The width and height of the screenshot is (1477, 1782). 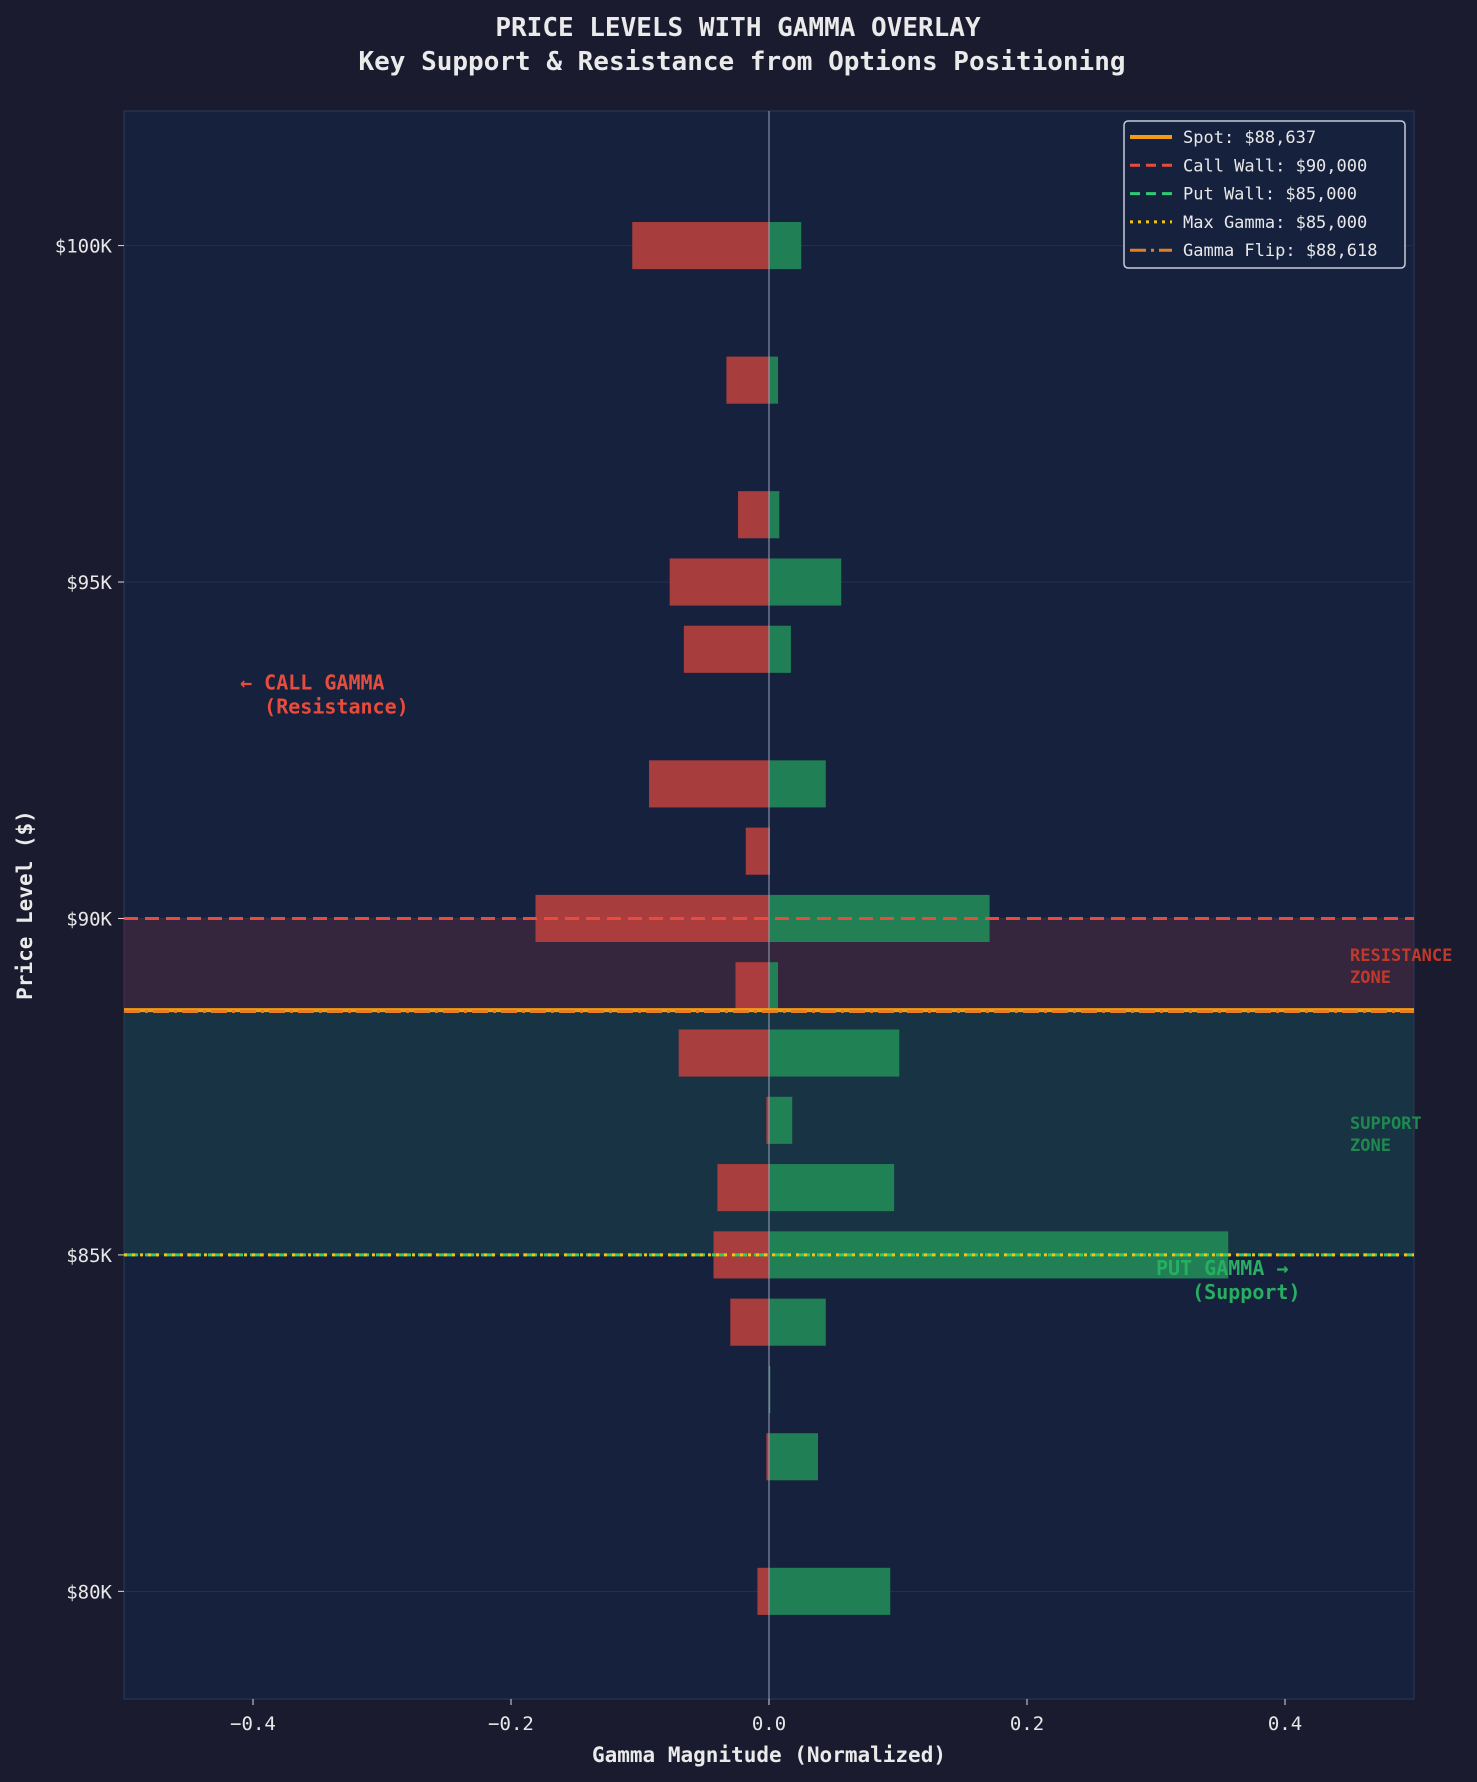 I want to click on x-tick-label: −0.2, so click(x=511, y=1724).